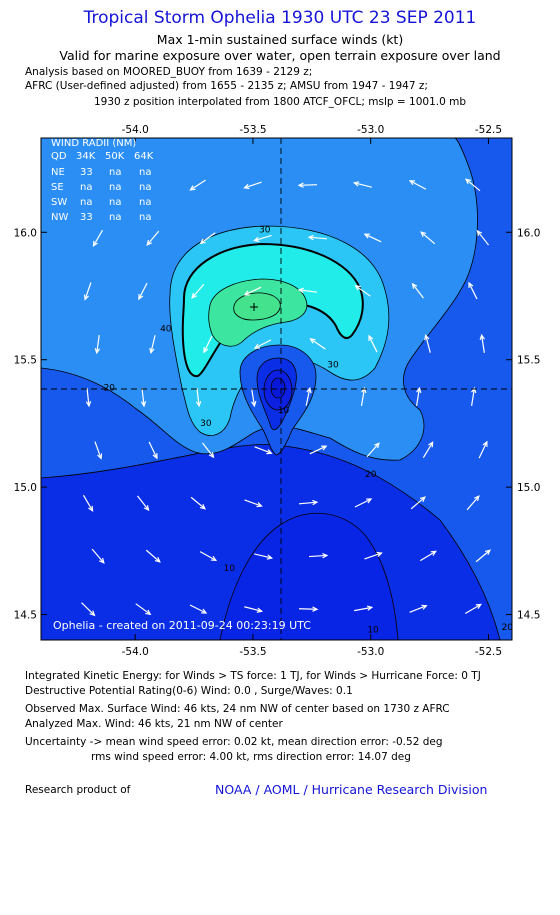  What do you see at coordinates (135, 652) in the screenshot?
I see `x-tick-label-bottom: -54.0` at bounding box center [135, 652].